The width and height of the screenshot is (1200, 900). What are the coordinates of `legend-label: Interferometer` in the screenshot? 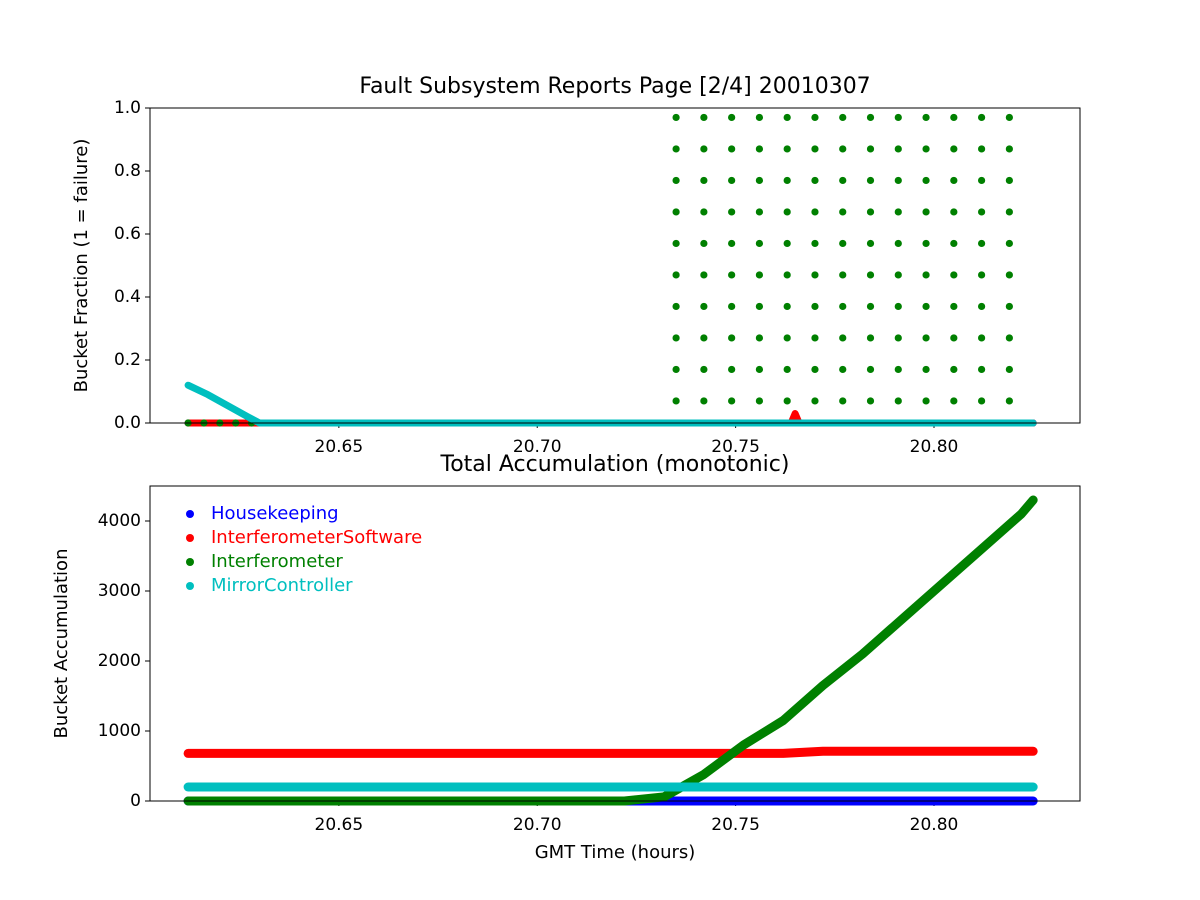 It's located at (277, 561).